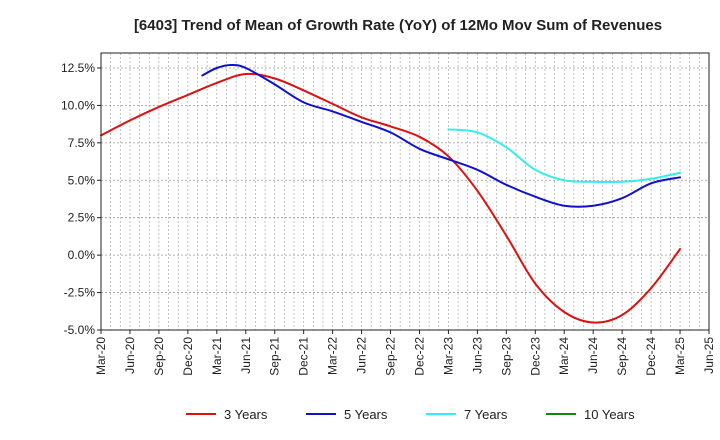 The height and width of the screenshot is (440, 720). I want to click on legend-item-7-years: 7 Years, so click(467, 414).